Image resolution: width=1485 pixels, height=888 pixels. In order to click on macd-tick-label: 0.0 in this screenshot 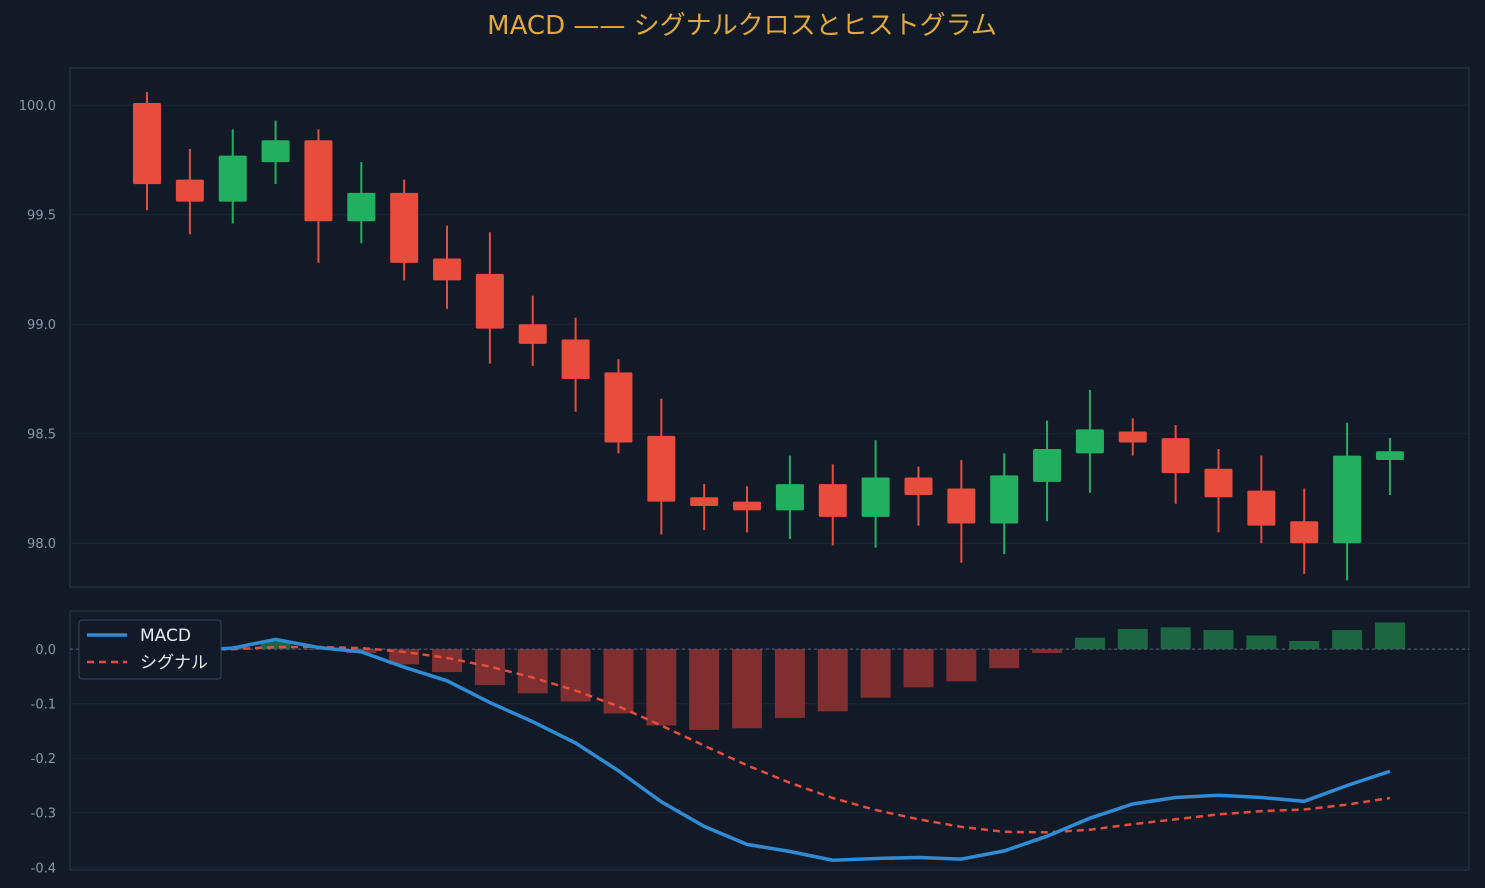, I will do `click(45, 650)`.